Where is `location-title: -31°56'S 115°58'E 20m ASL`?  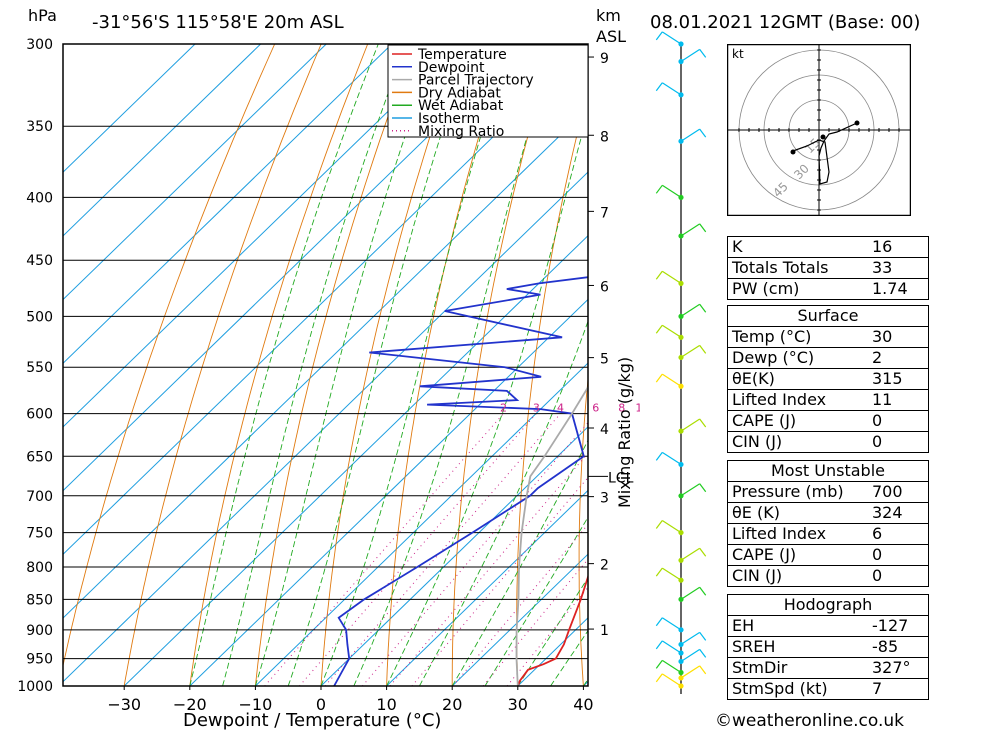
location-title: -31°56'S 115°58'E 20m ASL is located at coordinates (218, 22).